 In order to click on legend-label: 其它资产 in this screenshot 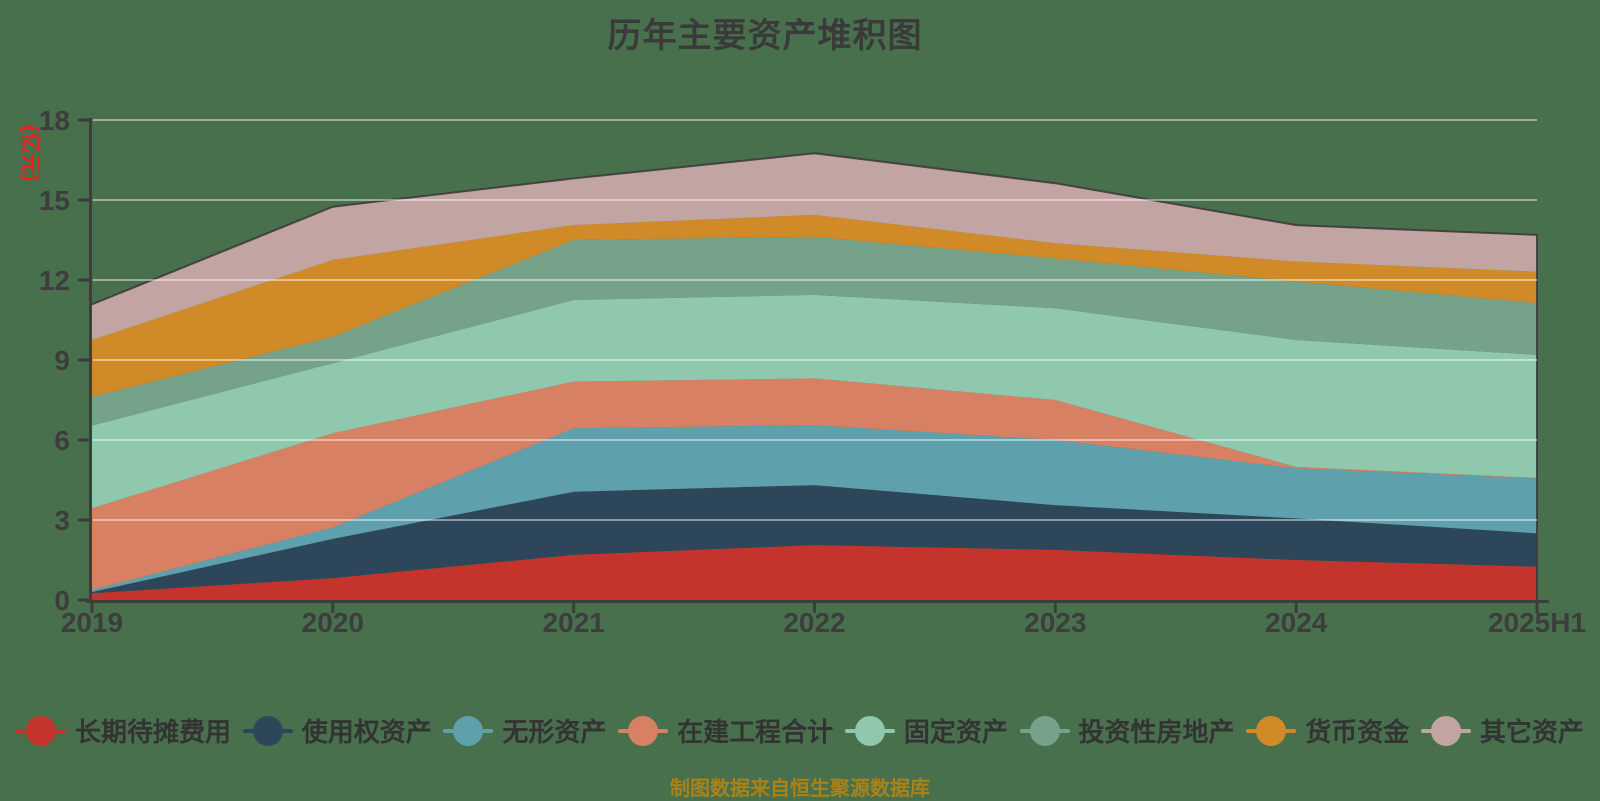, I will do `click(1531, 732)`.